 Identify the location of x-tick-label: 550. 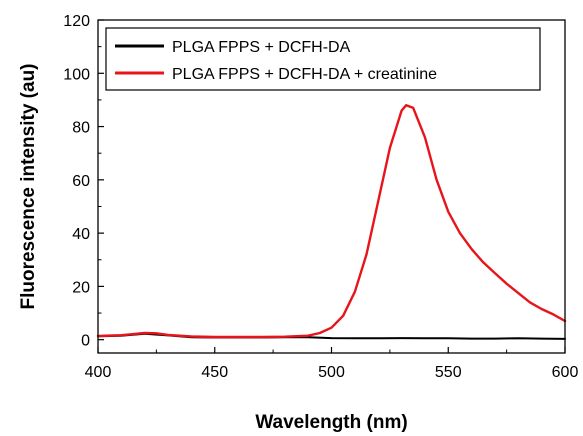
(448, 372).